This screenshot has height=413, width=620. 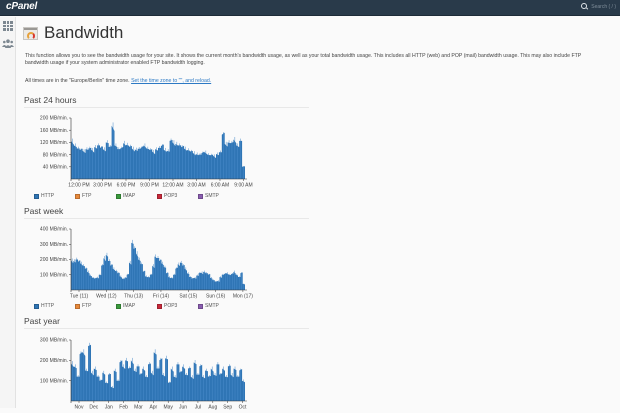 I want to click on legend-24h: HTTP FTP IMAP POP3 SMTP, so click(x=136, y=196).